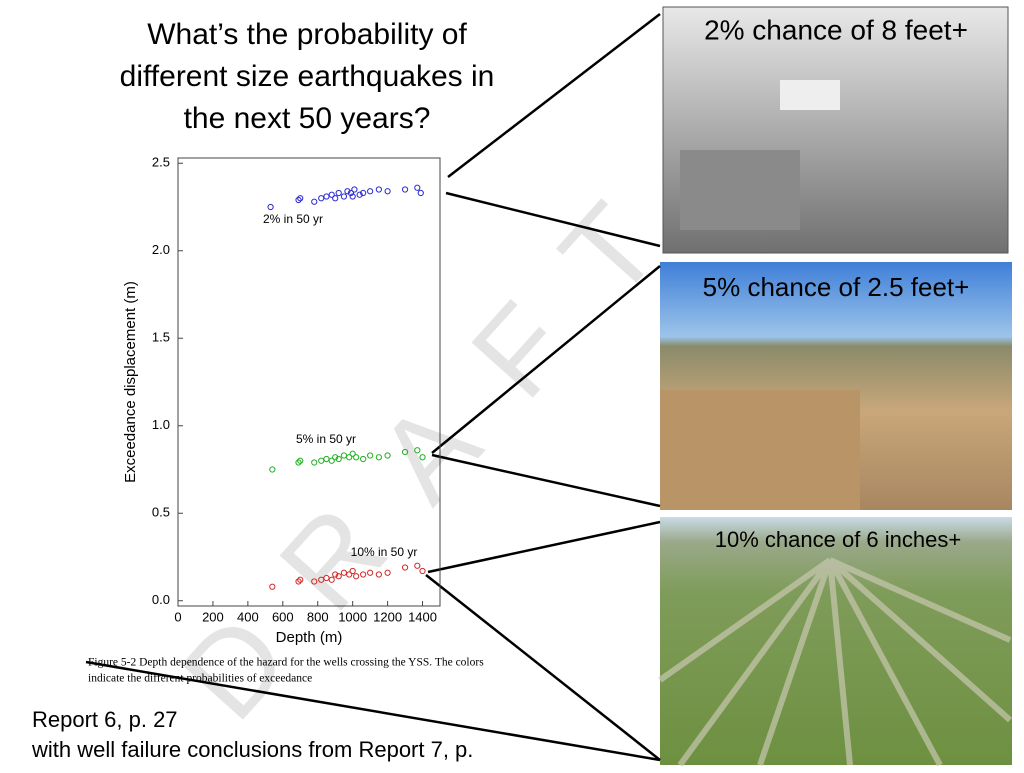 The width and height of the screenshot is (1024, 773). Describe the element at coordinates (326, 439) in the screenshot. I see `series-label: 5% in 50 yr` at that location.